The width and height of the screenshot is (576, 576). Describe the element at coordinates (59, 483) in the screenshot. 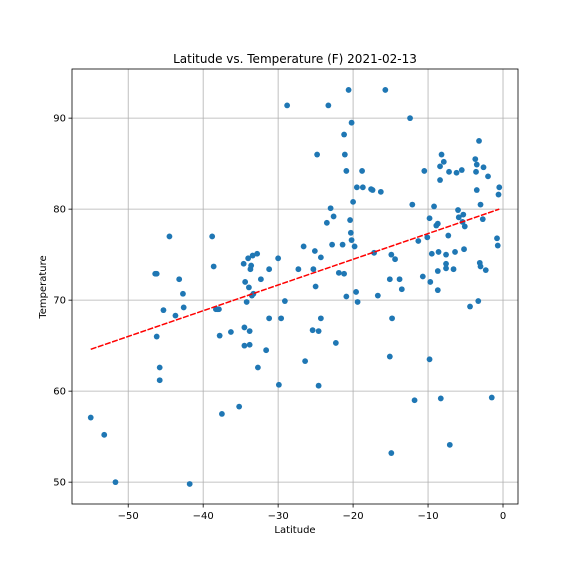

I see `y-tick-label: 50` at that location.